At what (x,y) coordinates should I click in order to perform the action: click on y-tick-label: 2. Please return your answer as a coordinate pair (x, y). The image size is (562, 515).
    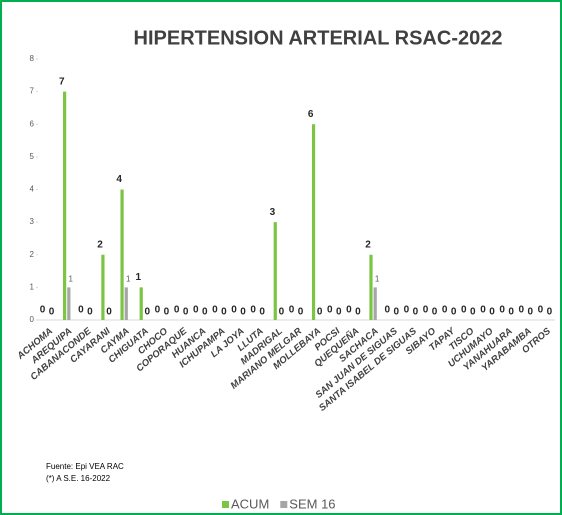
    Looking at the image, I should click on (32, 254).